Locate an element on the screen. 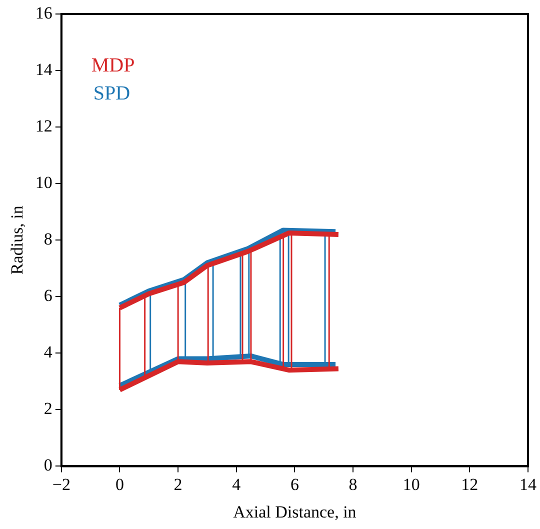  x-tick-label: 12 is located at coordinates (469, 484).